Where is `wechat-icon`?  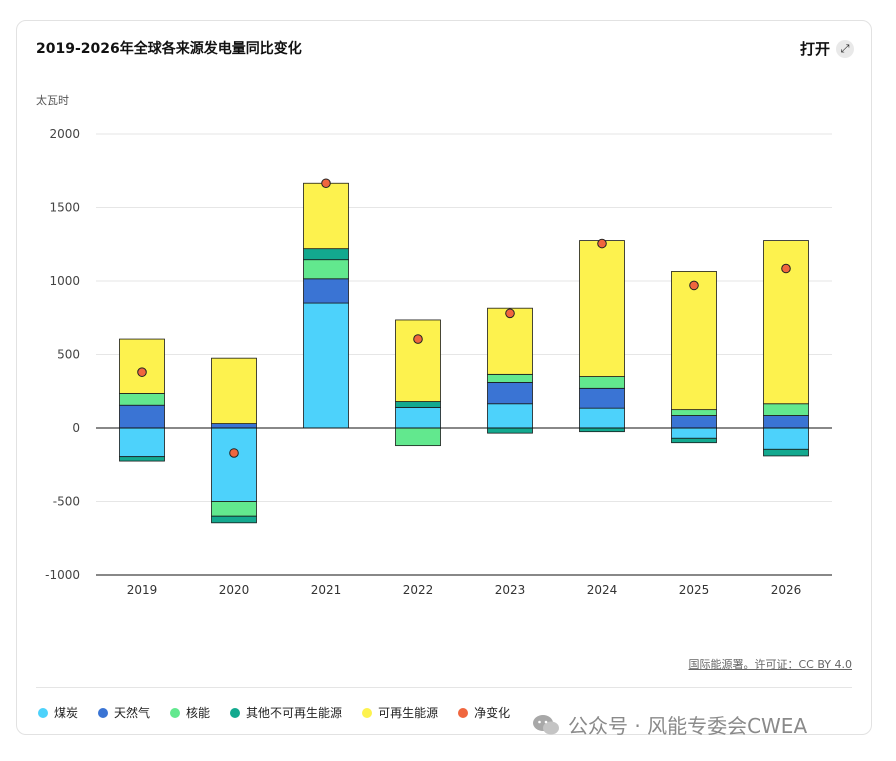
wechat-icon is located at coordinates (546, 724).